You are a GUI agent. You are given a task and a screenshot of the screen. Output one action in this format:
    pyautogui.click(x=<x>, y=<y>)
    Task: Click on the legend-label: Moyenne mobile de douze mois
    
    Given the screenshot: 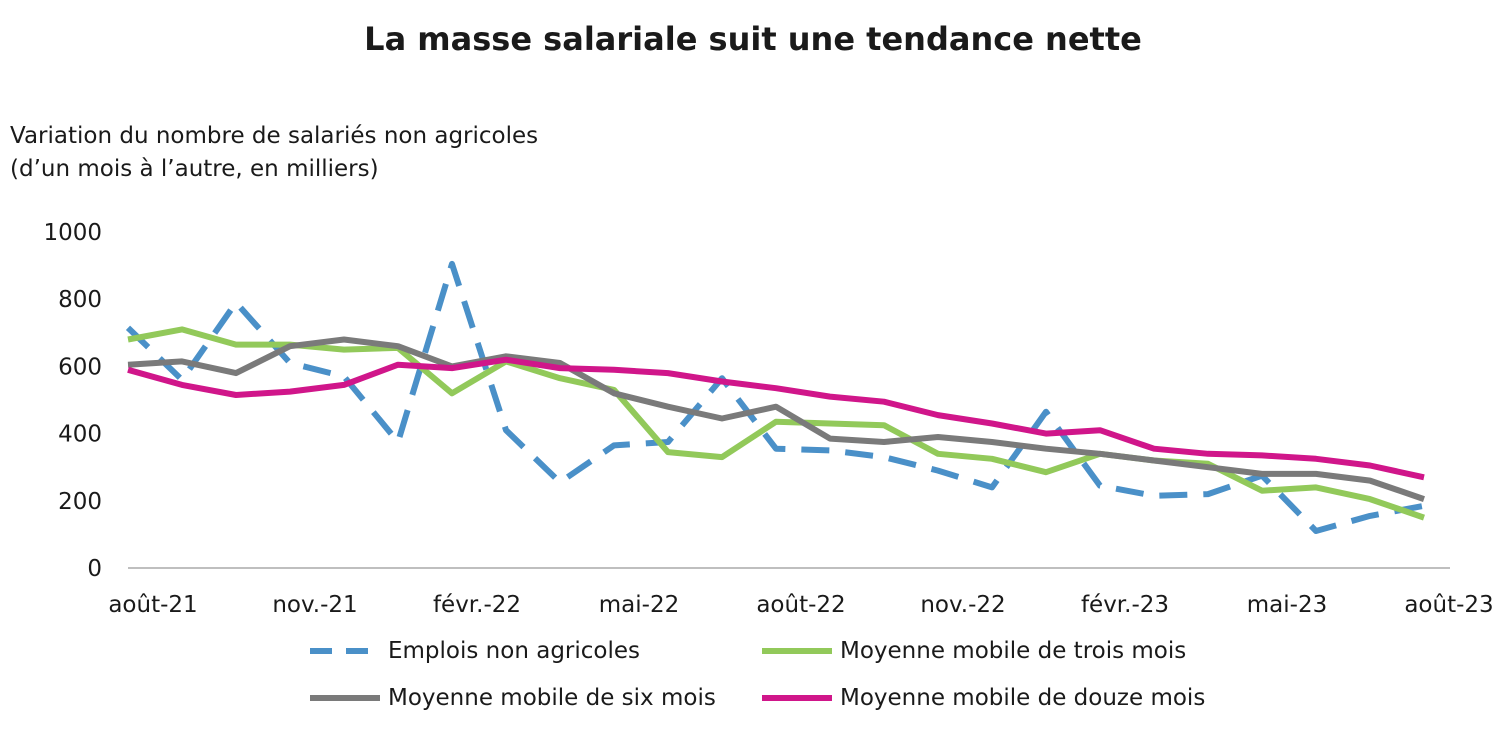 What is the action you would take?
    pyautogui.click(x=1023, y=698)
    